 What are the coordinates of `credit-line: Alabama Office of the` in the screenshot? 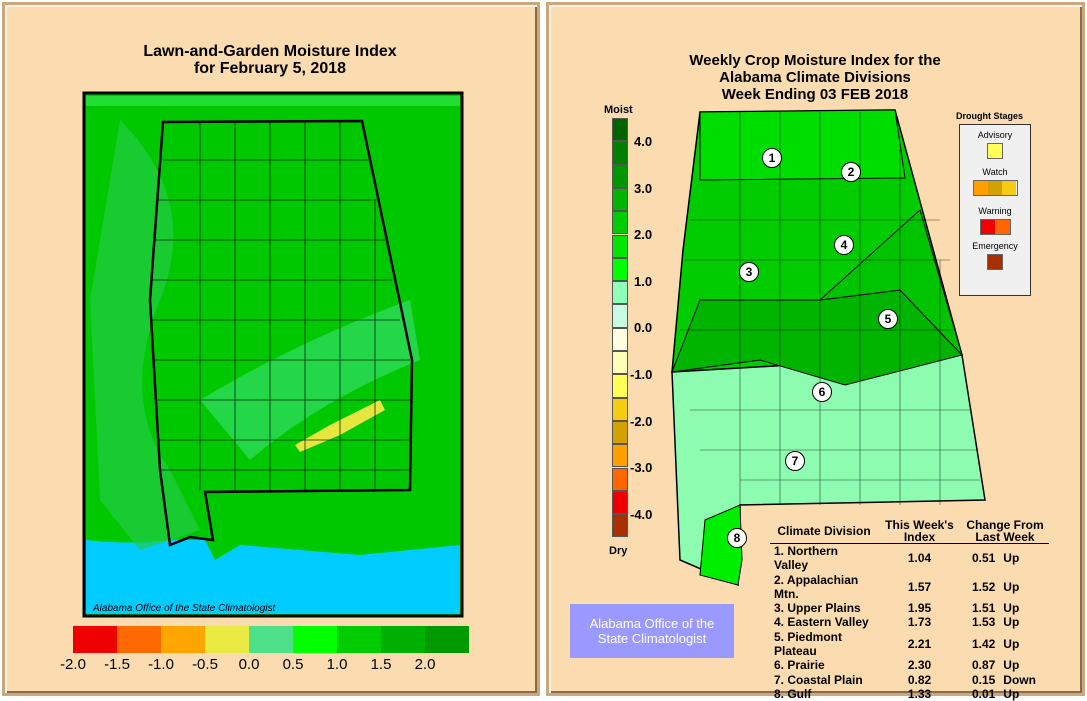 It's located at (652, 623).